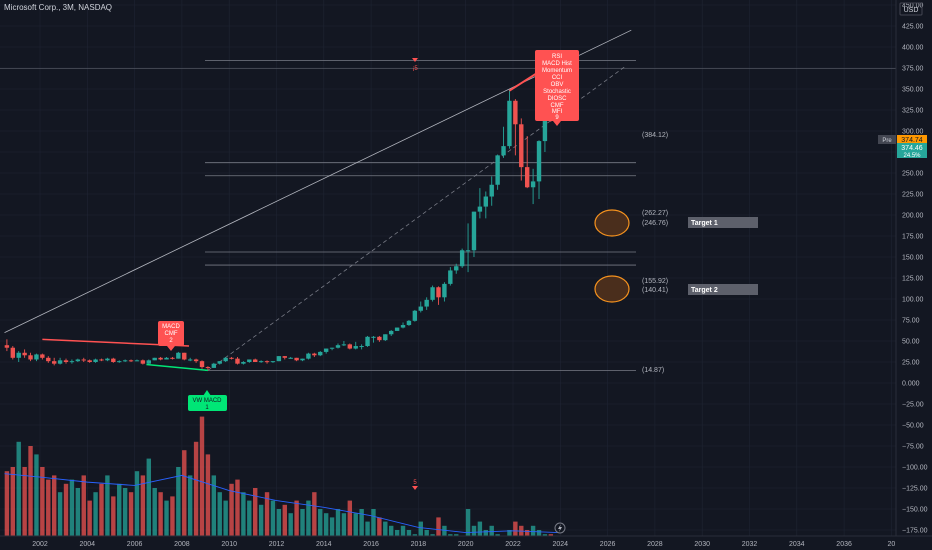 The image size is (932, 550). What do you see at coordinates (913, 48) in the screenshot?
I see `price-tick-label: 400.00` at bounding box center [913, 48].